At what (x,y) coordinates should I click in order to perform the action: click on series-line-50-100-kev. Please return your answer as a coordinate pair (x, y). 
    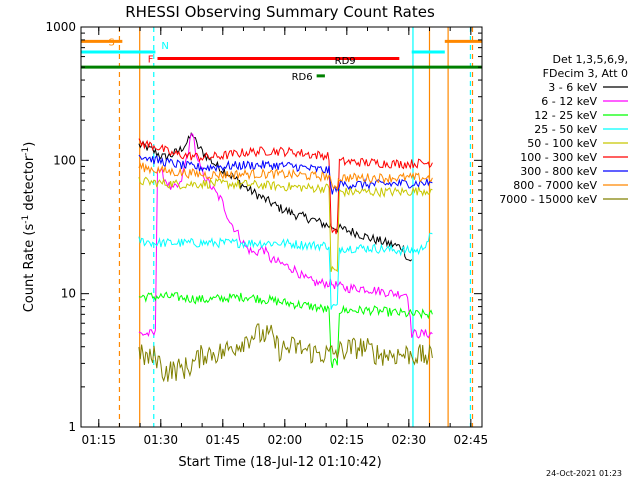
    Looking at the image, I should click on (285, 224).